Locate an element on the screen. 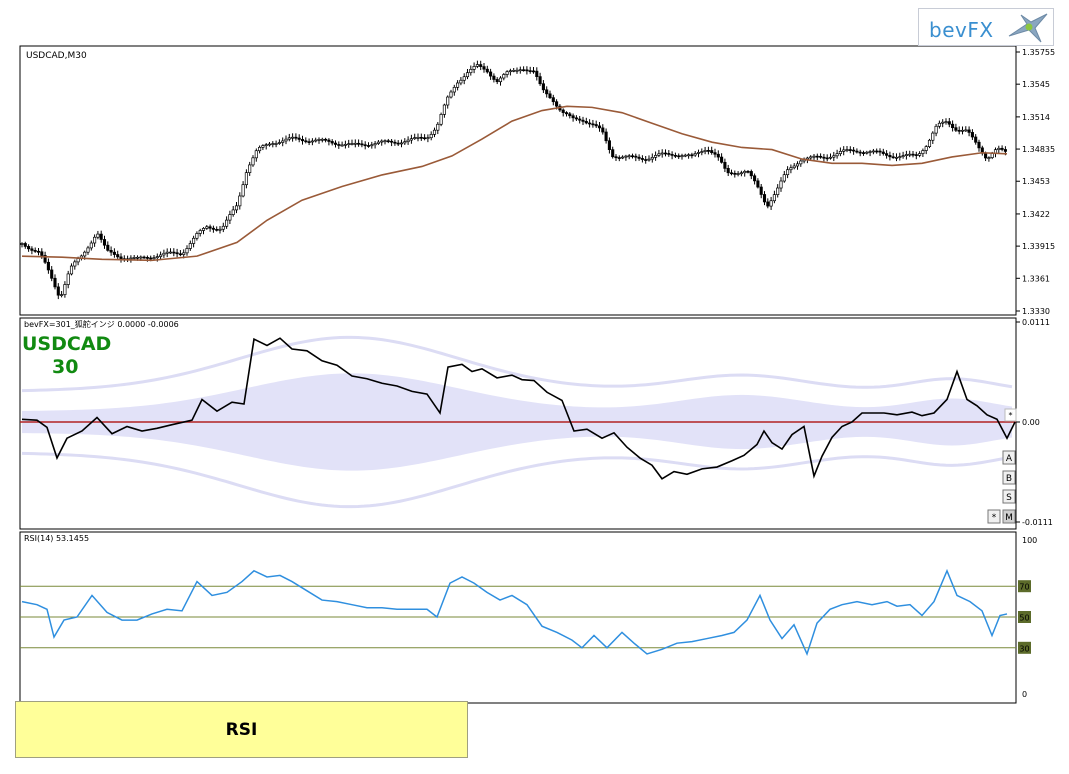 Image resolution: width=1069 pixels, height=774 pixels. indicator-button-a is located at coordinates (1009, 457).